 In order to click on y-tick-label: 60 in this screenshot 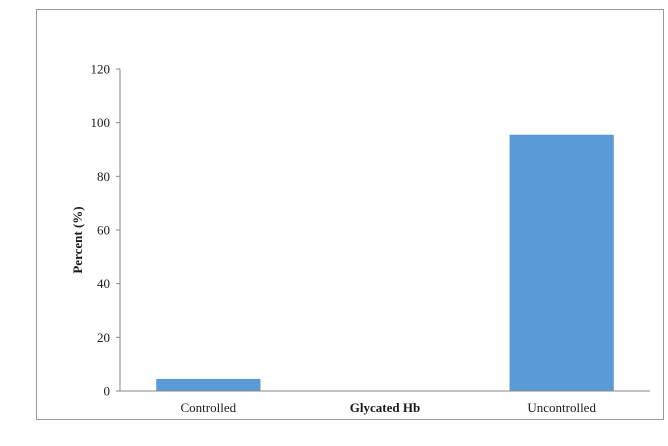, I will do `click(103, 230)`.